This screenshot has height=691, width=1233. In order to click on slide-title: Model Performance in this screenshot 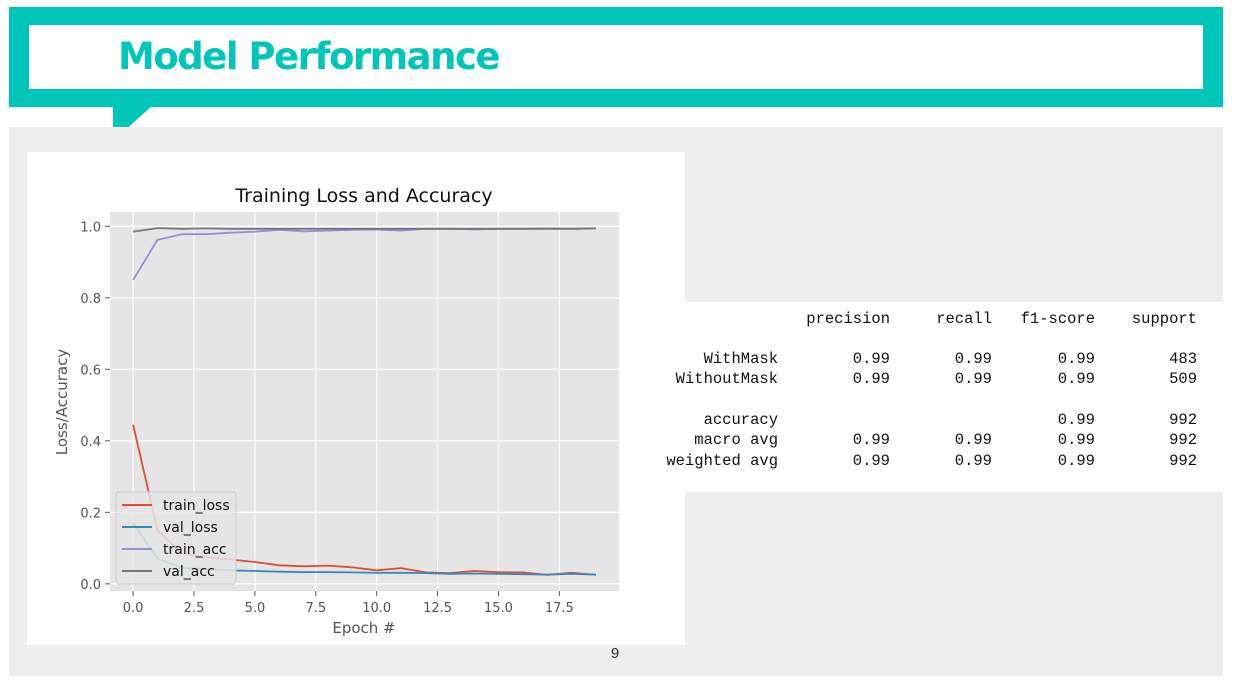, I will do `click(309, 56)`.